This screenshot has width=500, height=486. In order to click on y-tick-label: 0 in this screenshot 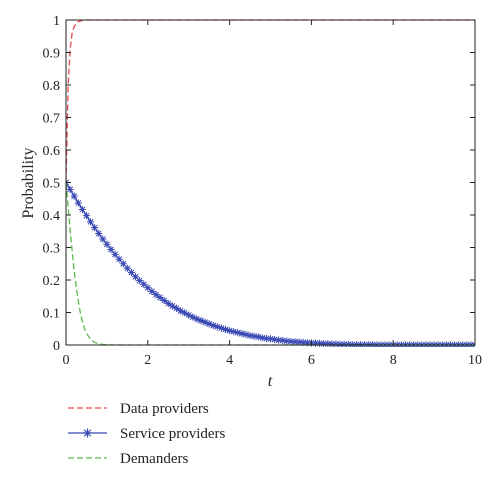, I will do `click(56, 346)`.